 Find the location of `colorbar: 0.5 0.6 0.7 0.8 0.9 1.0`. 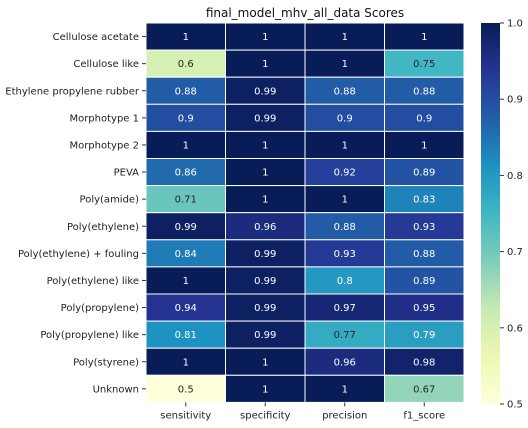

colorbar: 0.5 0.6 0.7 0.8 0.9 1.0 is located at coordinates (502, 215).